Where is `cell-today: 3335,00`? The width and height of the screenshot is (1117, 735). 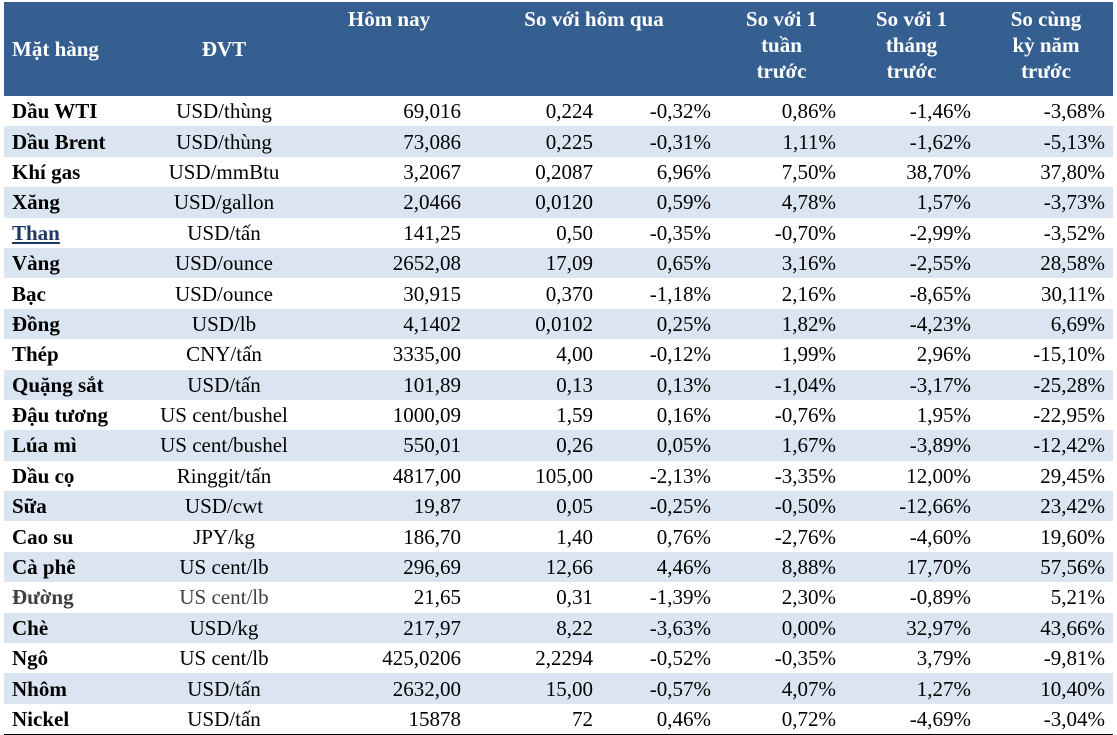
cell-today: 3335,00 is located at coordinates (389, 354).